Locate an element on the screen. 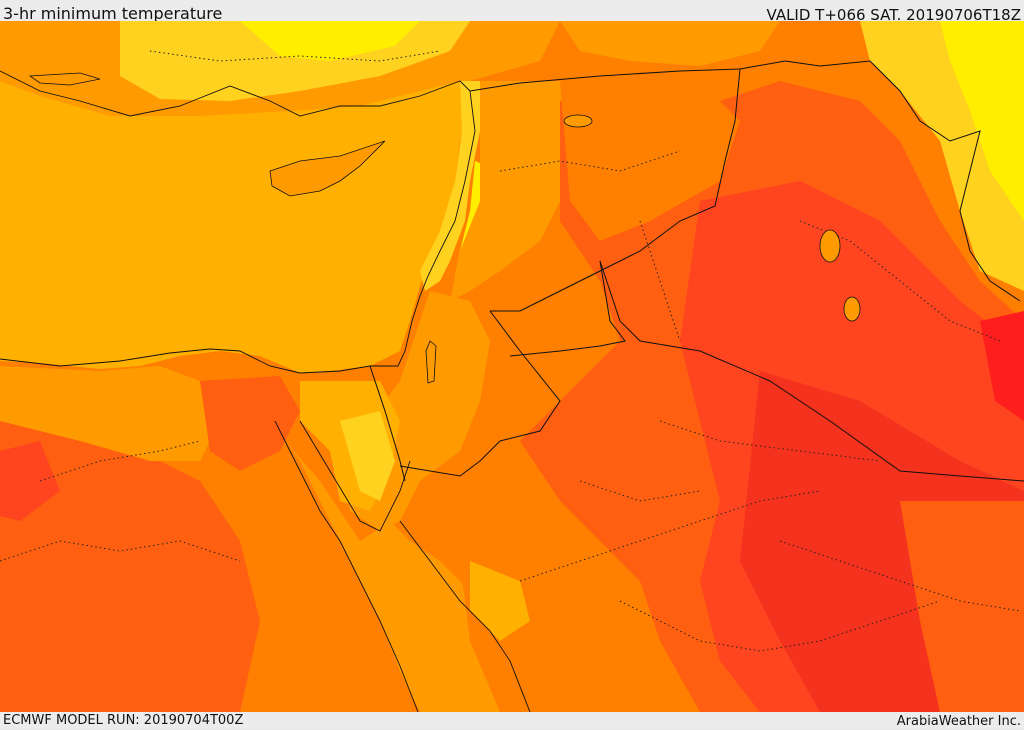 This screenshot has height=730, width=1024. credit-label: ArabiaWeather Inc. is located at coordinates (958, 721).